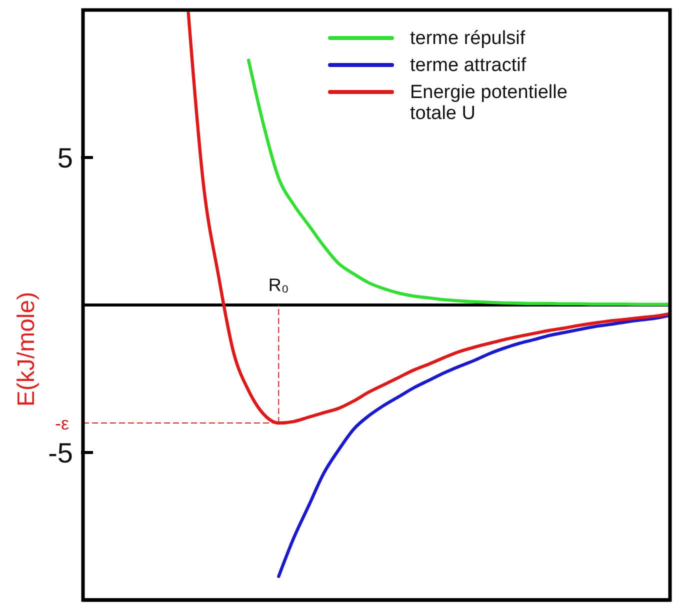 The width and height of the screenshot is (673, 606). What do you see at coordinates (468, 65) in the screenshot?
I see `legend-label: terme attractif` at bounding box center [468, 65].